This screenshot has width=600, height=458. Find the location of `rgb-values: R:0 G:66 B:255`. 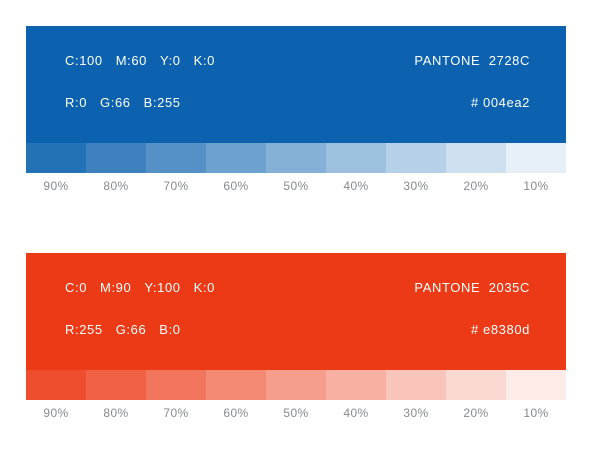

rgb-values: R:0 G:66 B:255 is located at coordinates (123, 102).